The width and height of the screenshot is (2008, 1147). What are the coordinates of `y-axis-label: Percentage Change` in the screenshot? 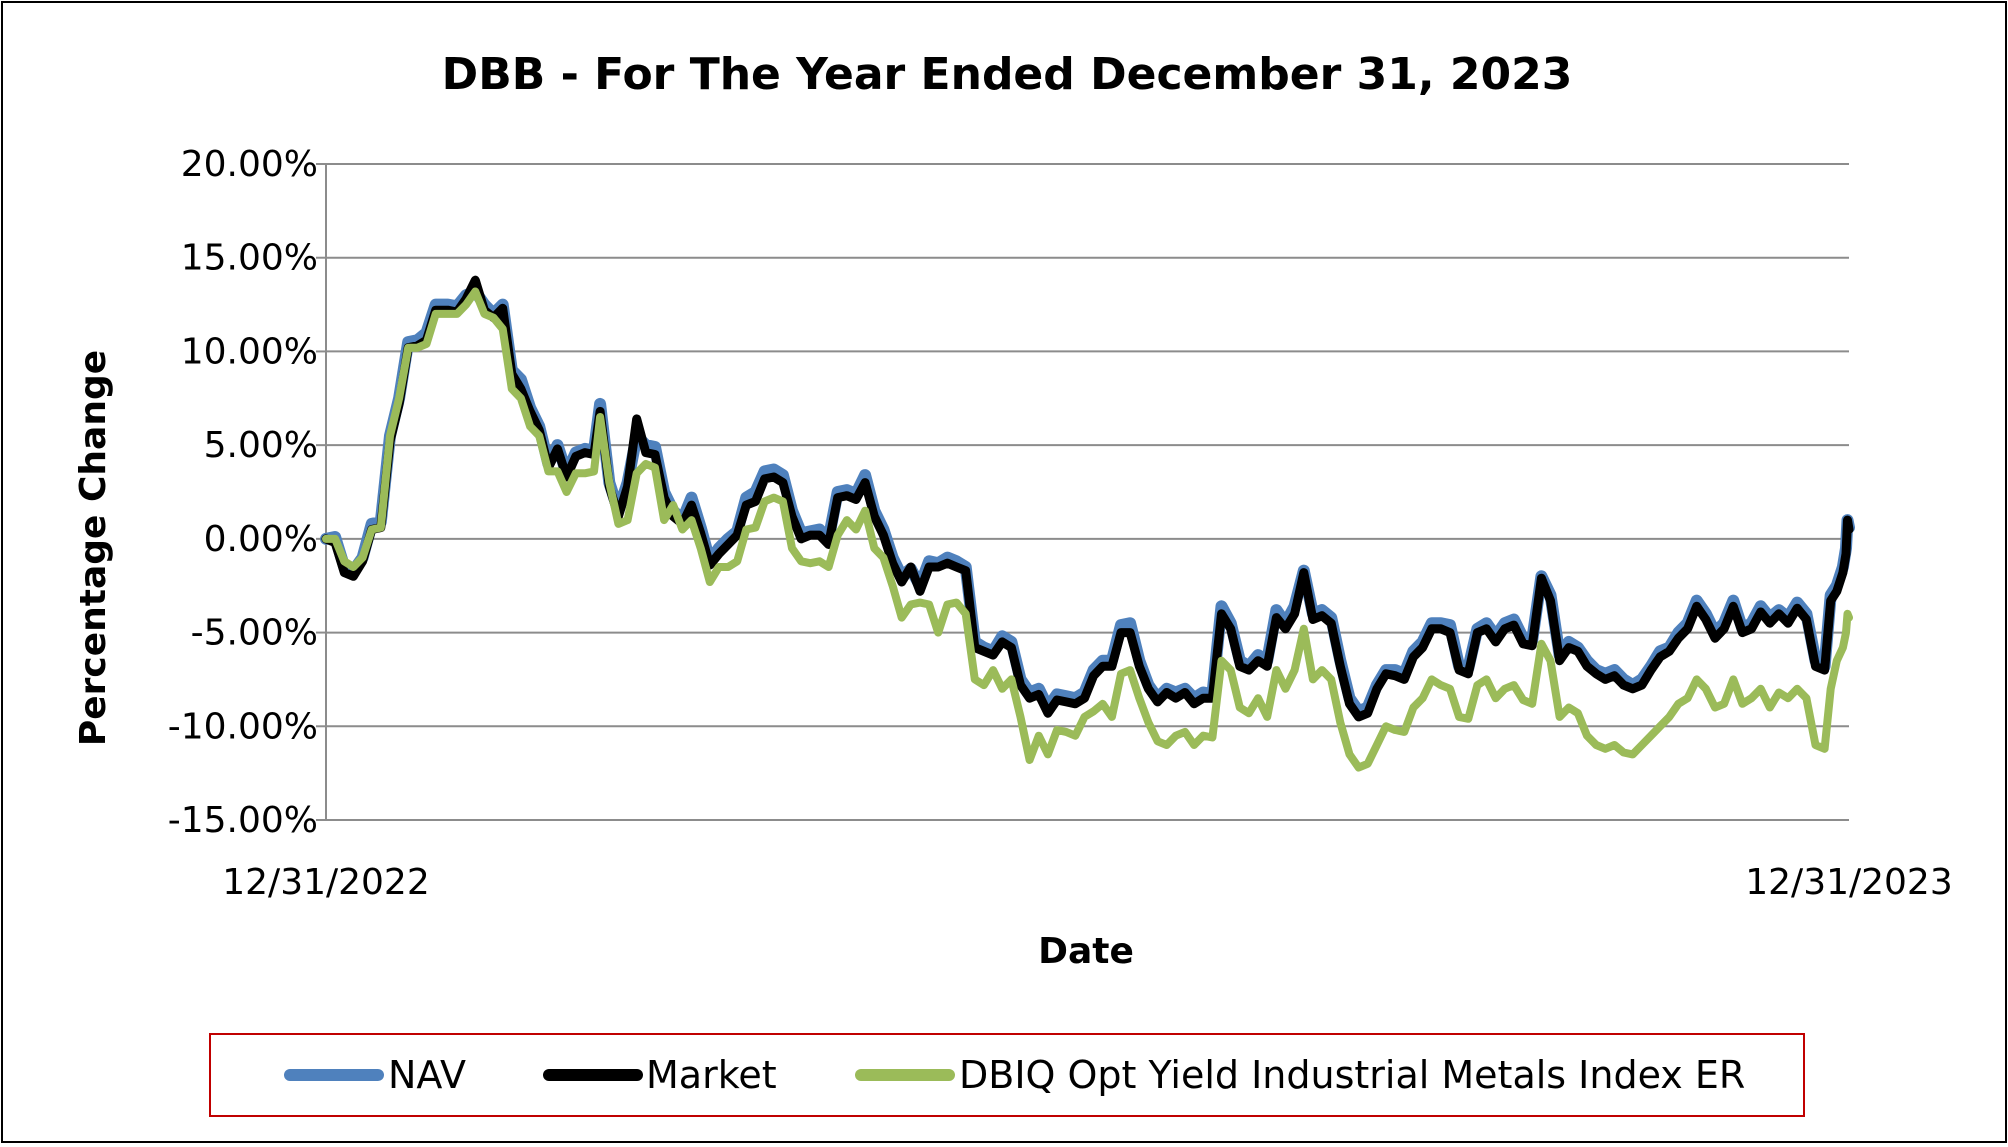 It's located at (93, 548).